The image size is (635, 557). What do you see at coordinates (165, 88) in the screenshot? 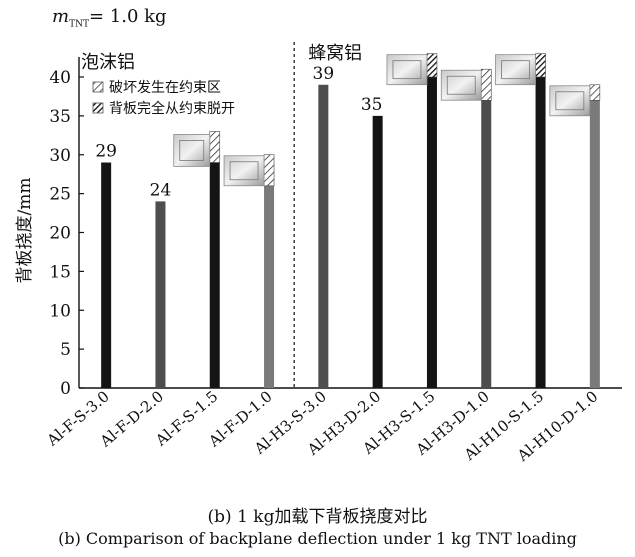
I see `legend-label-boundary: 破坏发生在约束区` at bounding box center [165, 88].